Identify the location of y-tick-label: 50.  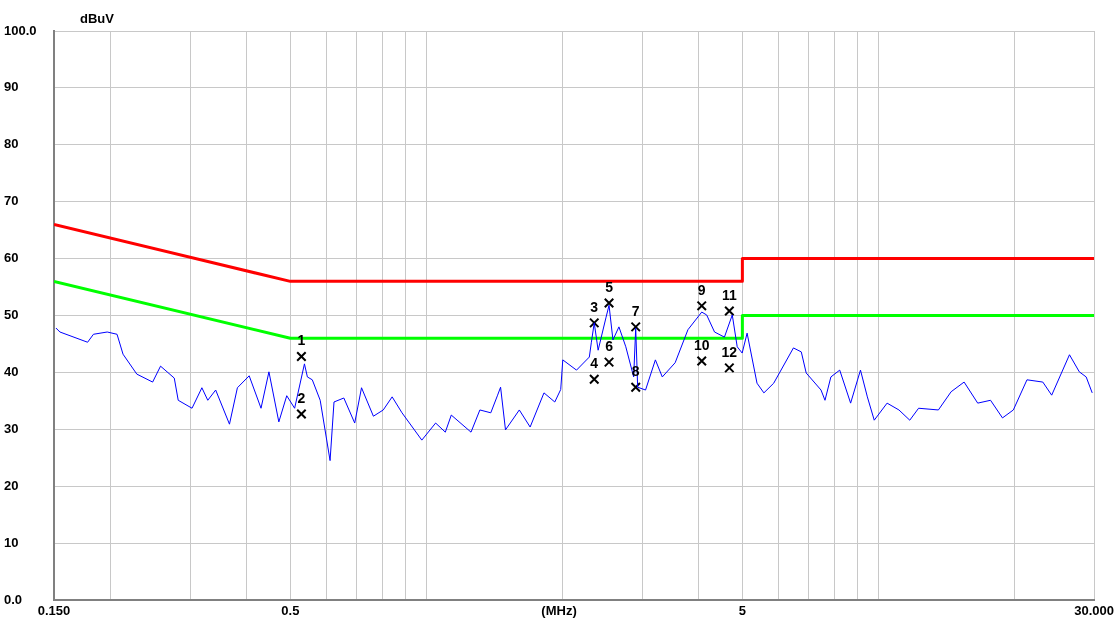
(11, 315).